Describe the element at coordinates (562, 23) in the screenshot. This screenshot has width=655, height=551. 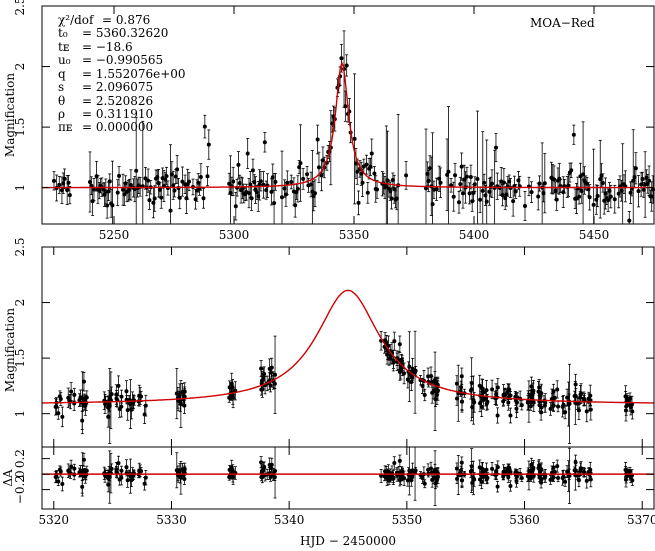
I see `legend-label: MOA−Red` at that location.